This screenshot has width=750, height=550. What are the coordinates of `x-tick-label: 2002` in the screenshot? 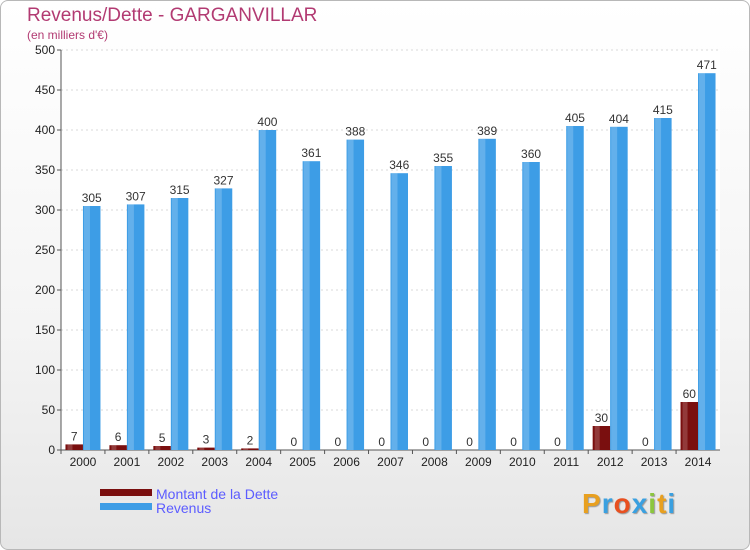 It's located at (170, 462).